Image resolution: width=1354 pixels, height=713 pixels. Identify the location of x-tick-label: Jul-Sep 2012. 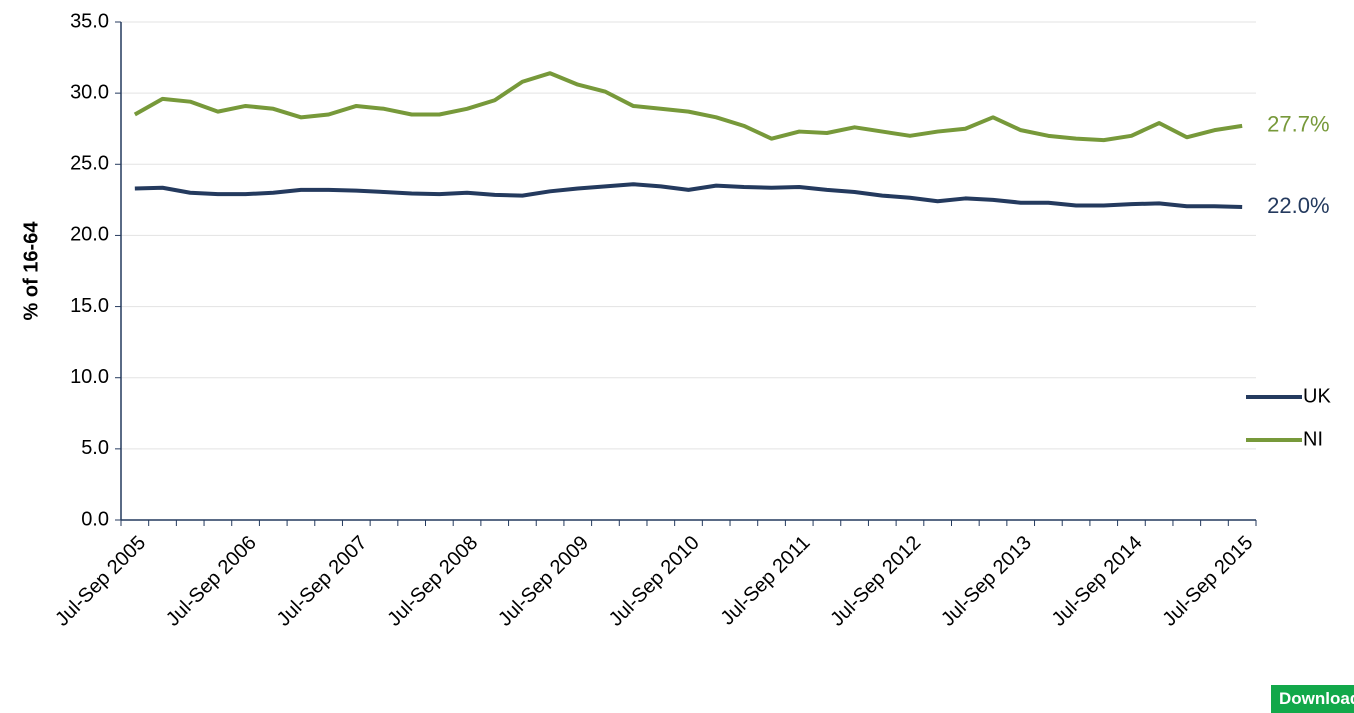
(875, 581).